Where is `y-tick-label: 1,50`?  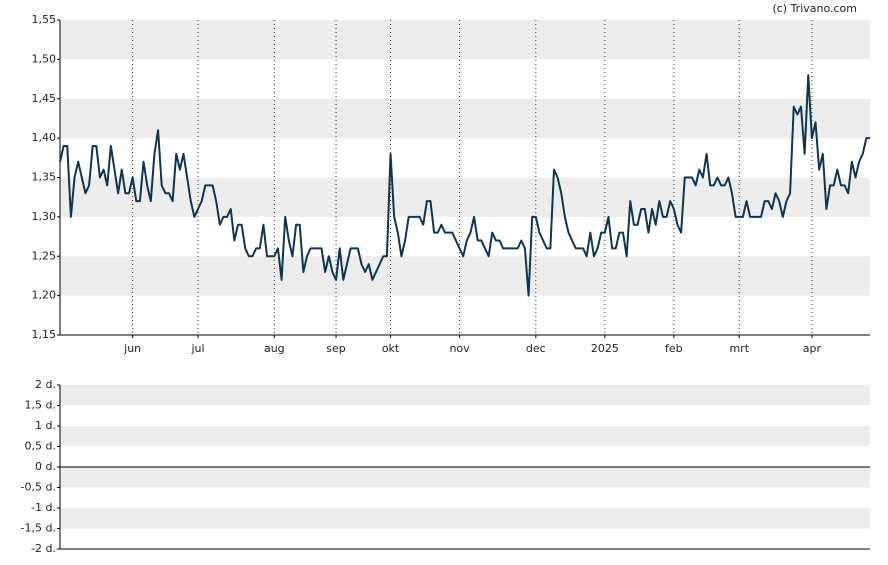 y-tick-label: 1,50 is located at coordinates (44, 58).